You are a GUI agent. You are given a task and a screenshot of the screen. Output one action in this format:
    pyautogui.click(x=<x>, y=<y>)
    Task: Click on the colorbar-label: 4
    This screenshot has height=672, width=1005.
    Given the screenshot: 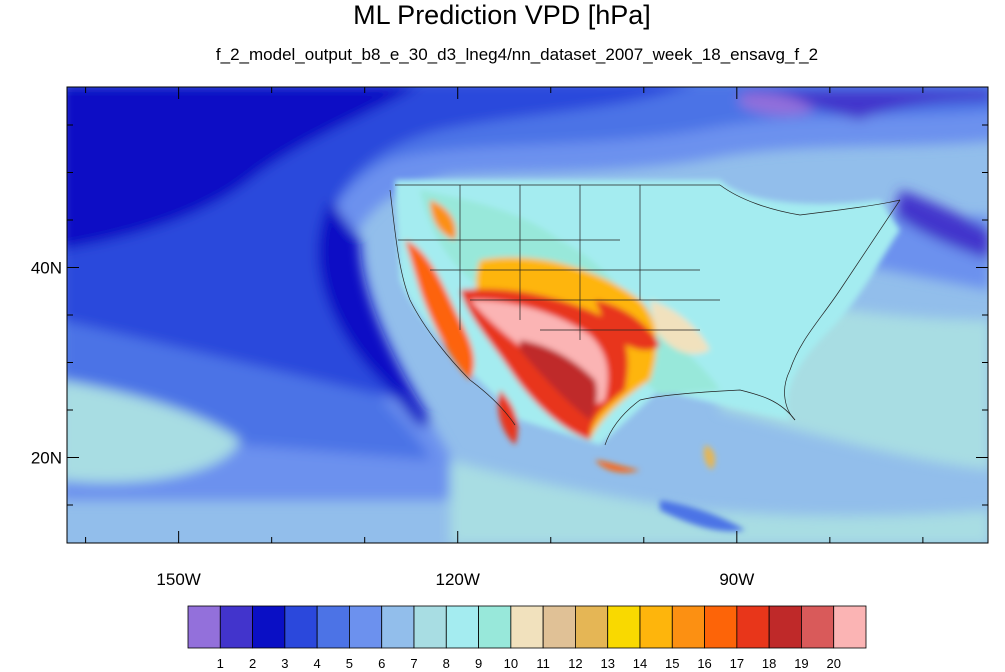 What is the action you would take?
    pyautogui.click(x=317, y=663)
    